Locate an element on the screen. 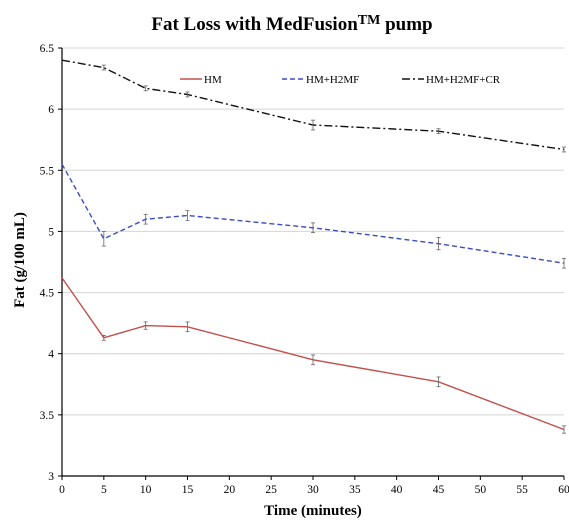 The width and height of the screenshot is (569, 523). x-tick-label: 55 is located at coordinates (522, 490).